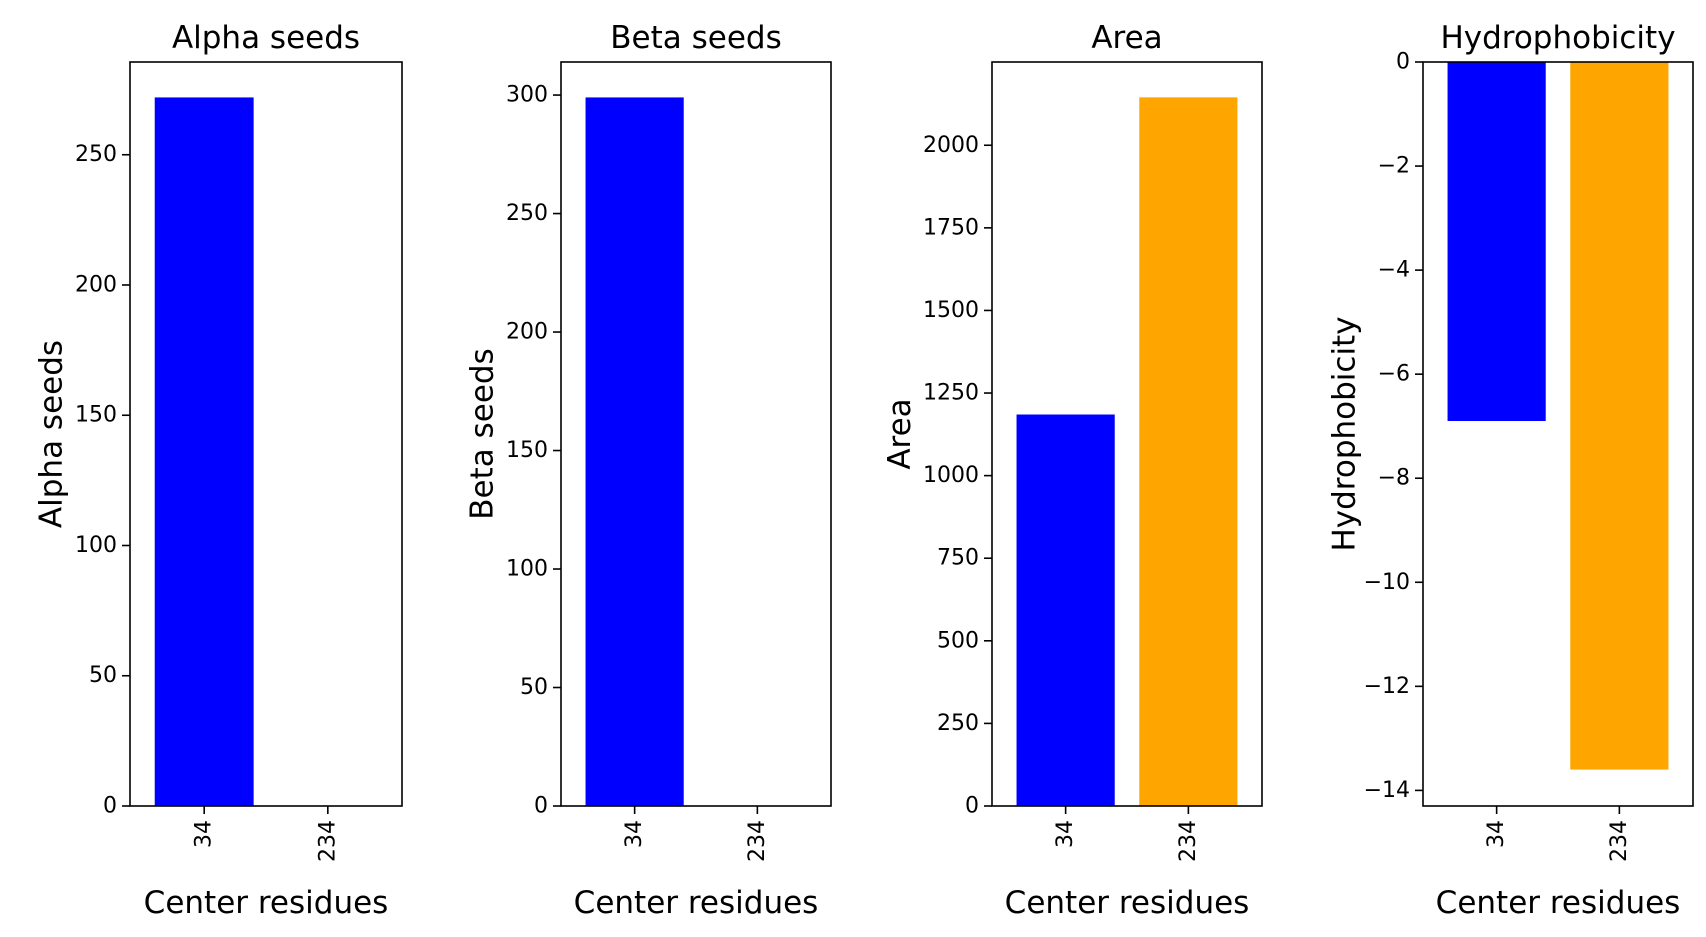 This screenshot has width=1706, height=937. Describe the element at coordinates (527, 95) in the screenshot. I see `y-tick-label: 300` at that location.